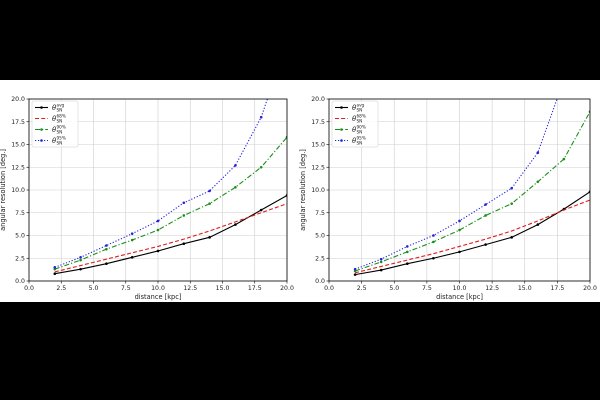 The height and width of the screenshot is (400, 600). I want to click on series-line-95pct, so click(456, 184).